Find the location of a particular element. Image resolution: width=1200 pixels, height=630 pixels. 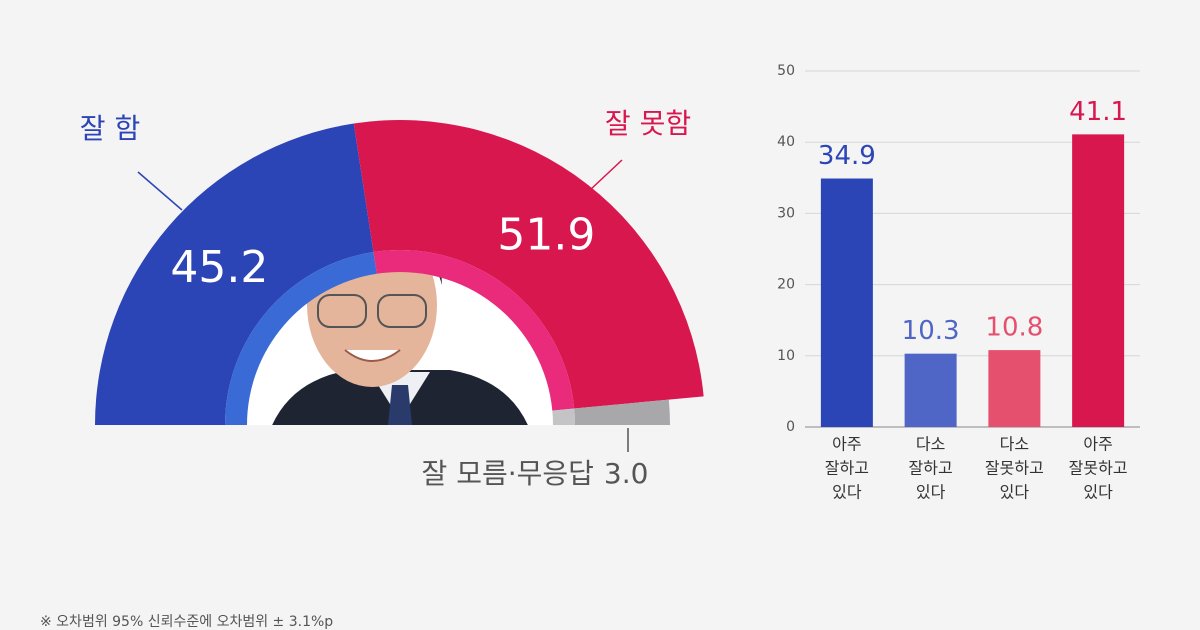

category-label: 잘 못함 is located at coordinates (648, 123).